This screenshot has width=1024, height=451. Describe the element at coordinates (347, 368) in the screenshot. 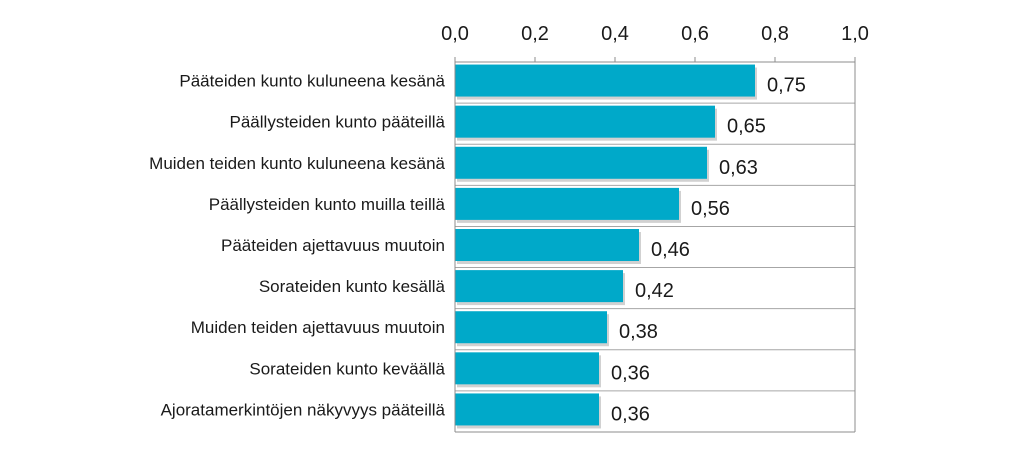

I see `category-label: Sorateiden kunto keväällä` at that location.